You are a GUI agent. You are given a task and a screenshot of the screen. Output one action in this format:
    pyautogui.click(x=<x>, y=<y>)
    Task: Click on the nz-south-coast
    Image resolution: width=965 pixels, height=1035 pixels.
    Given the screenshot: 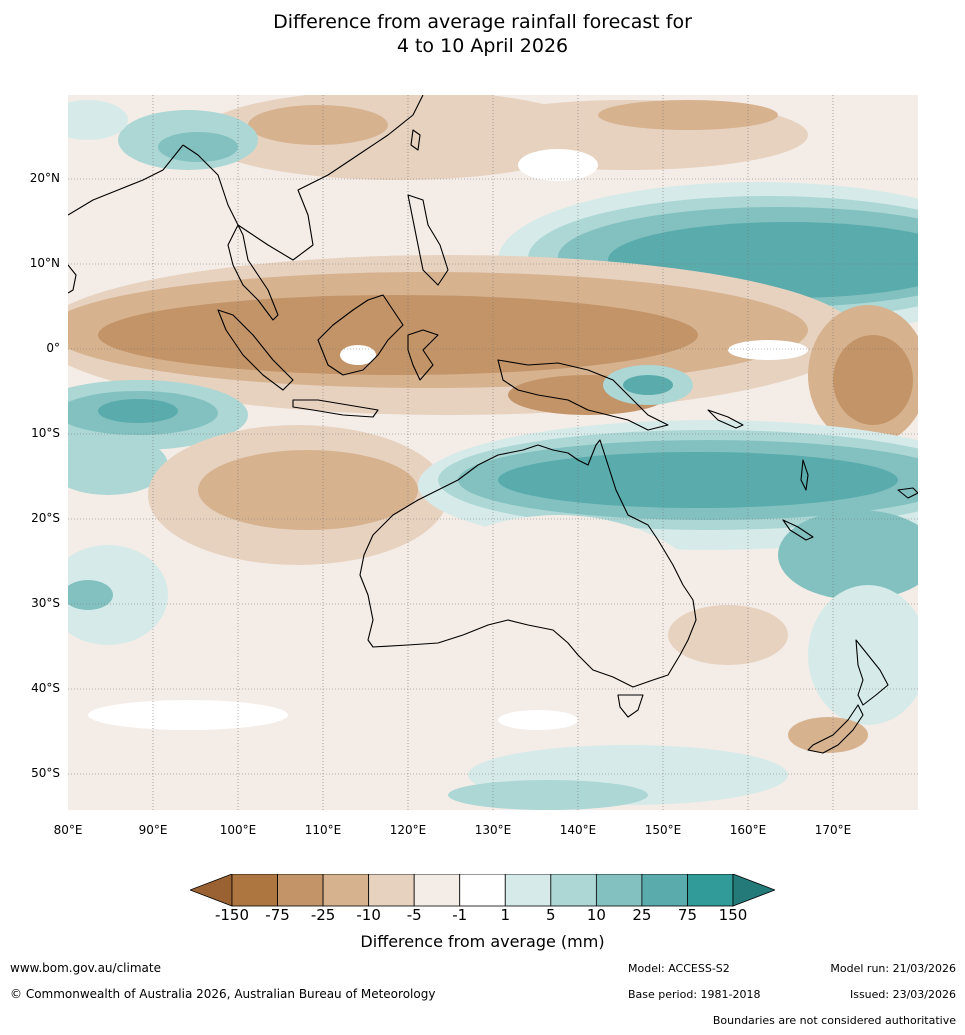 What is the action you would take?
    pyautogui.click(x=835, y=729)
    